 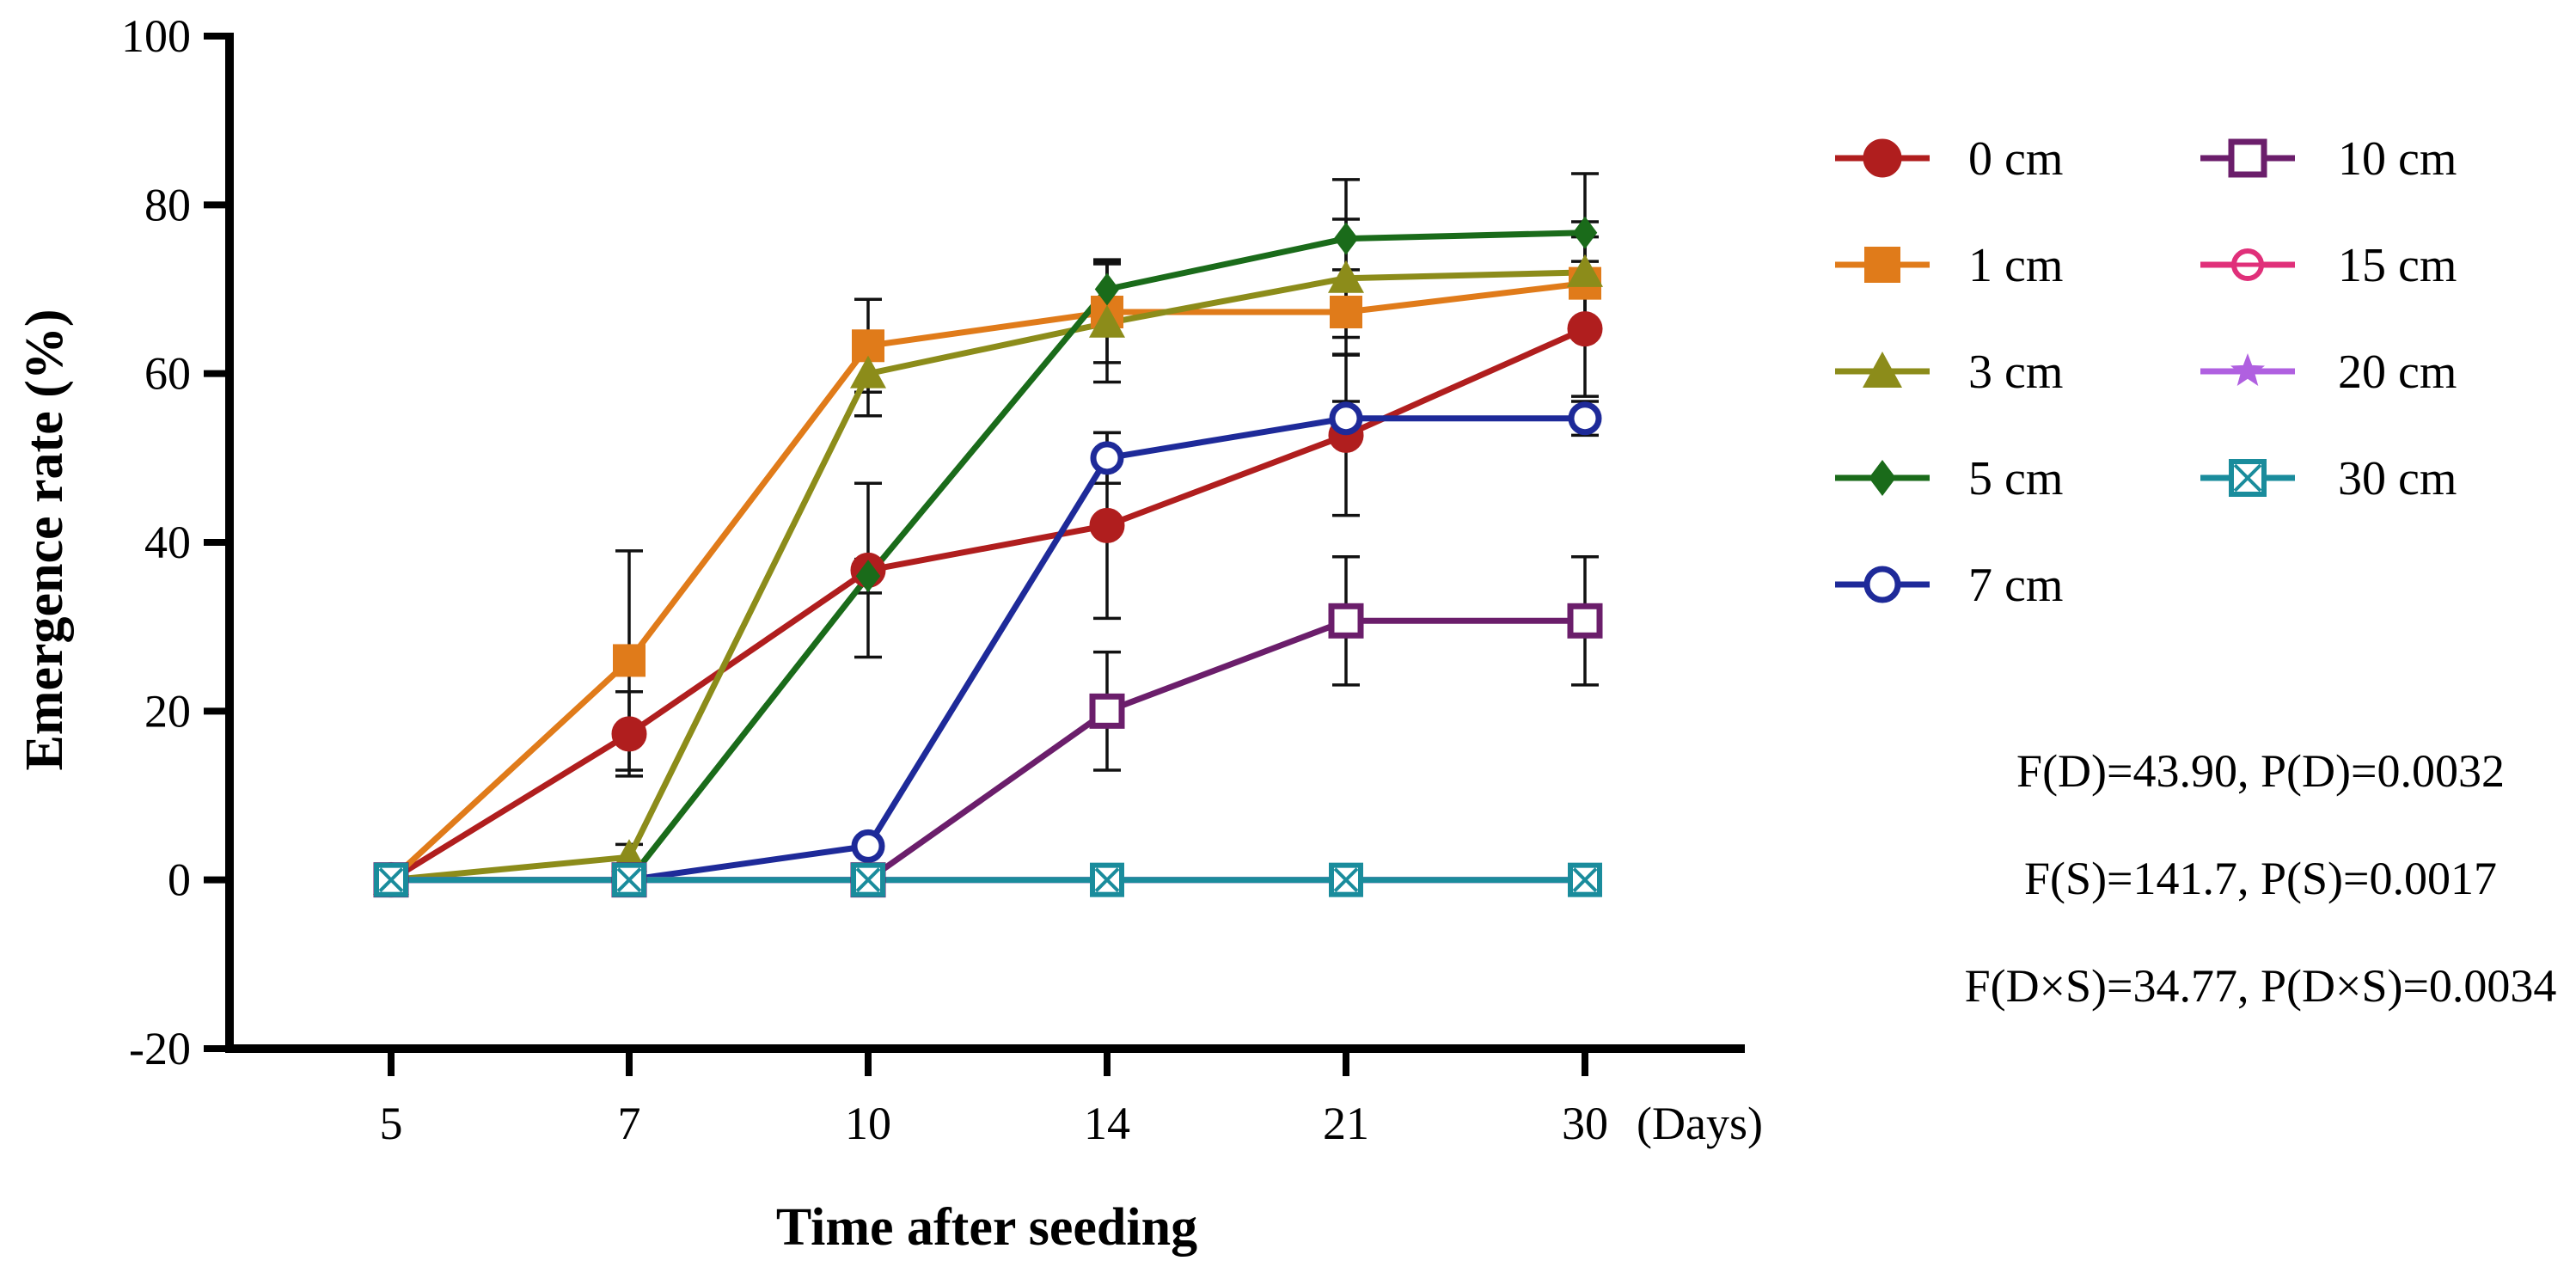 I want to click on series-10-cm, so click(x=995, y=719).